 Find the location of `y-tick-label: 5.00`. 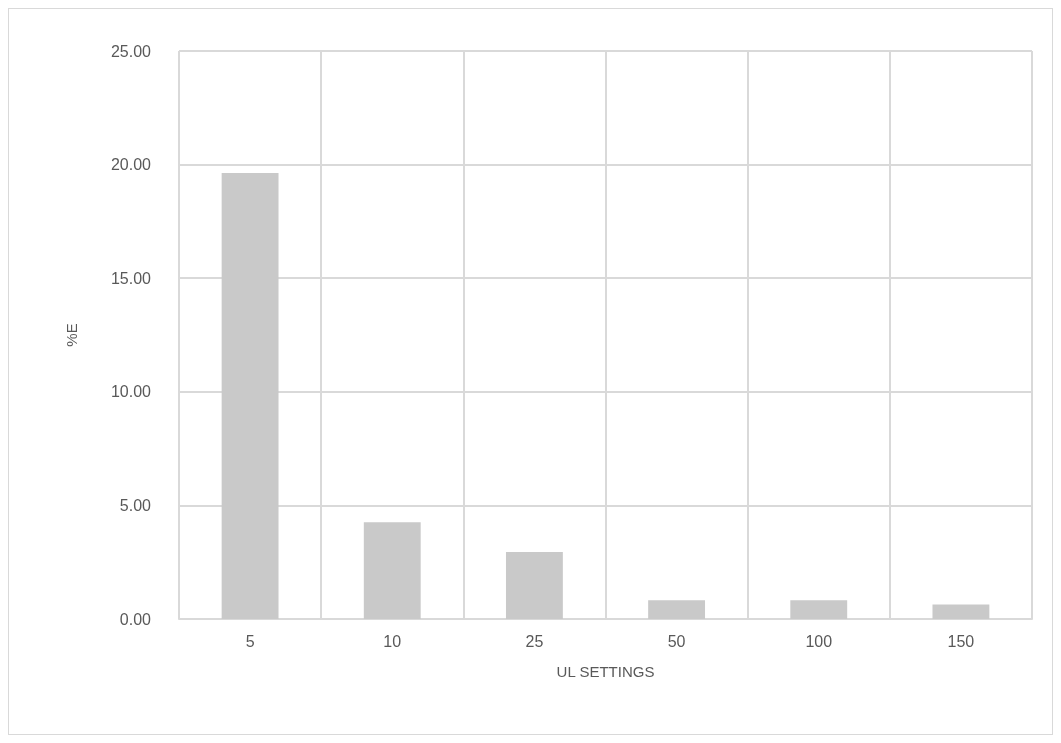

y-tick-label: 5.00 is located at coordinates (135, 505).